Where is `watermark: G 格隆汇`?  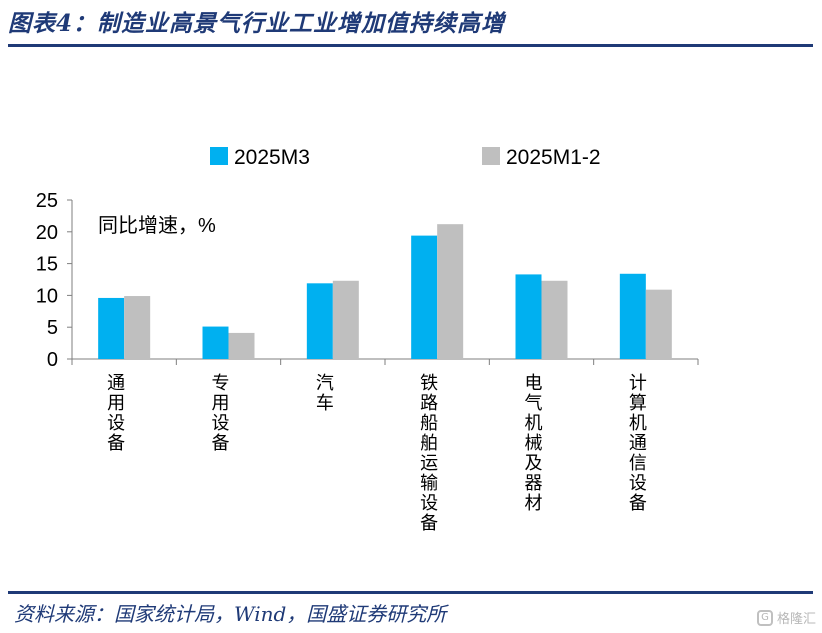 watermark: G 格隆汇 is located at coordinates (786, 617).